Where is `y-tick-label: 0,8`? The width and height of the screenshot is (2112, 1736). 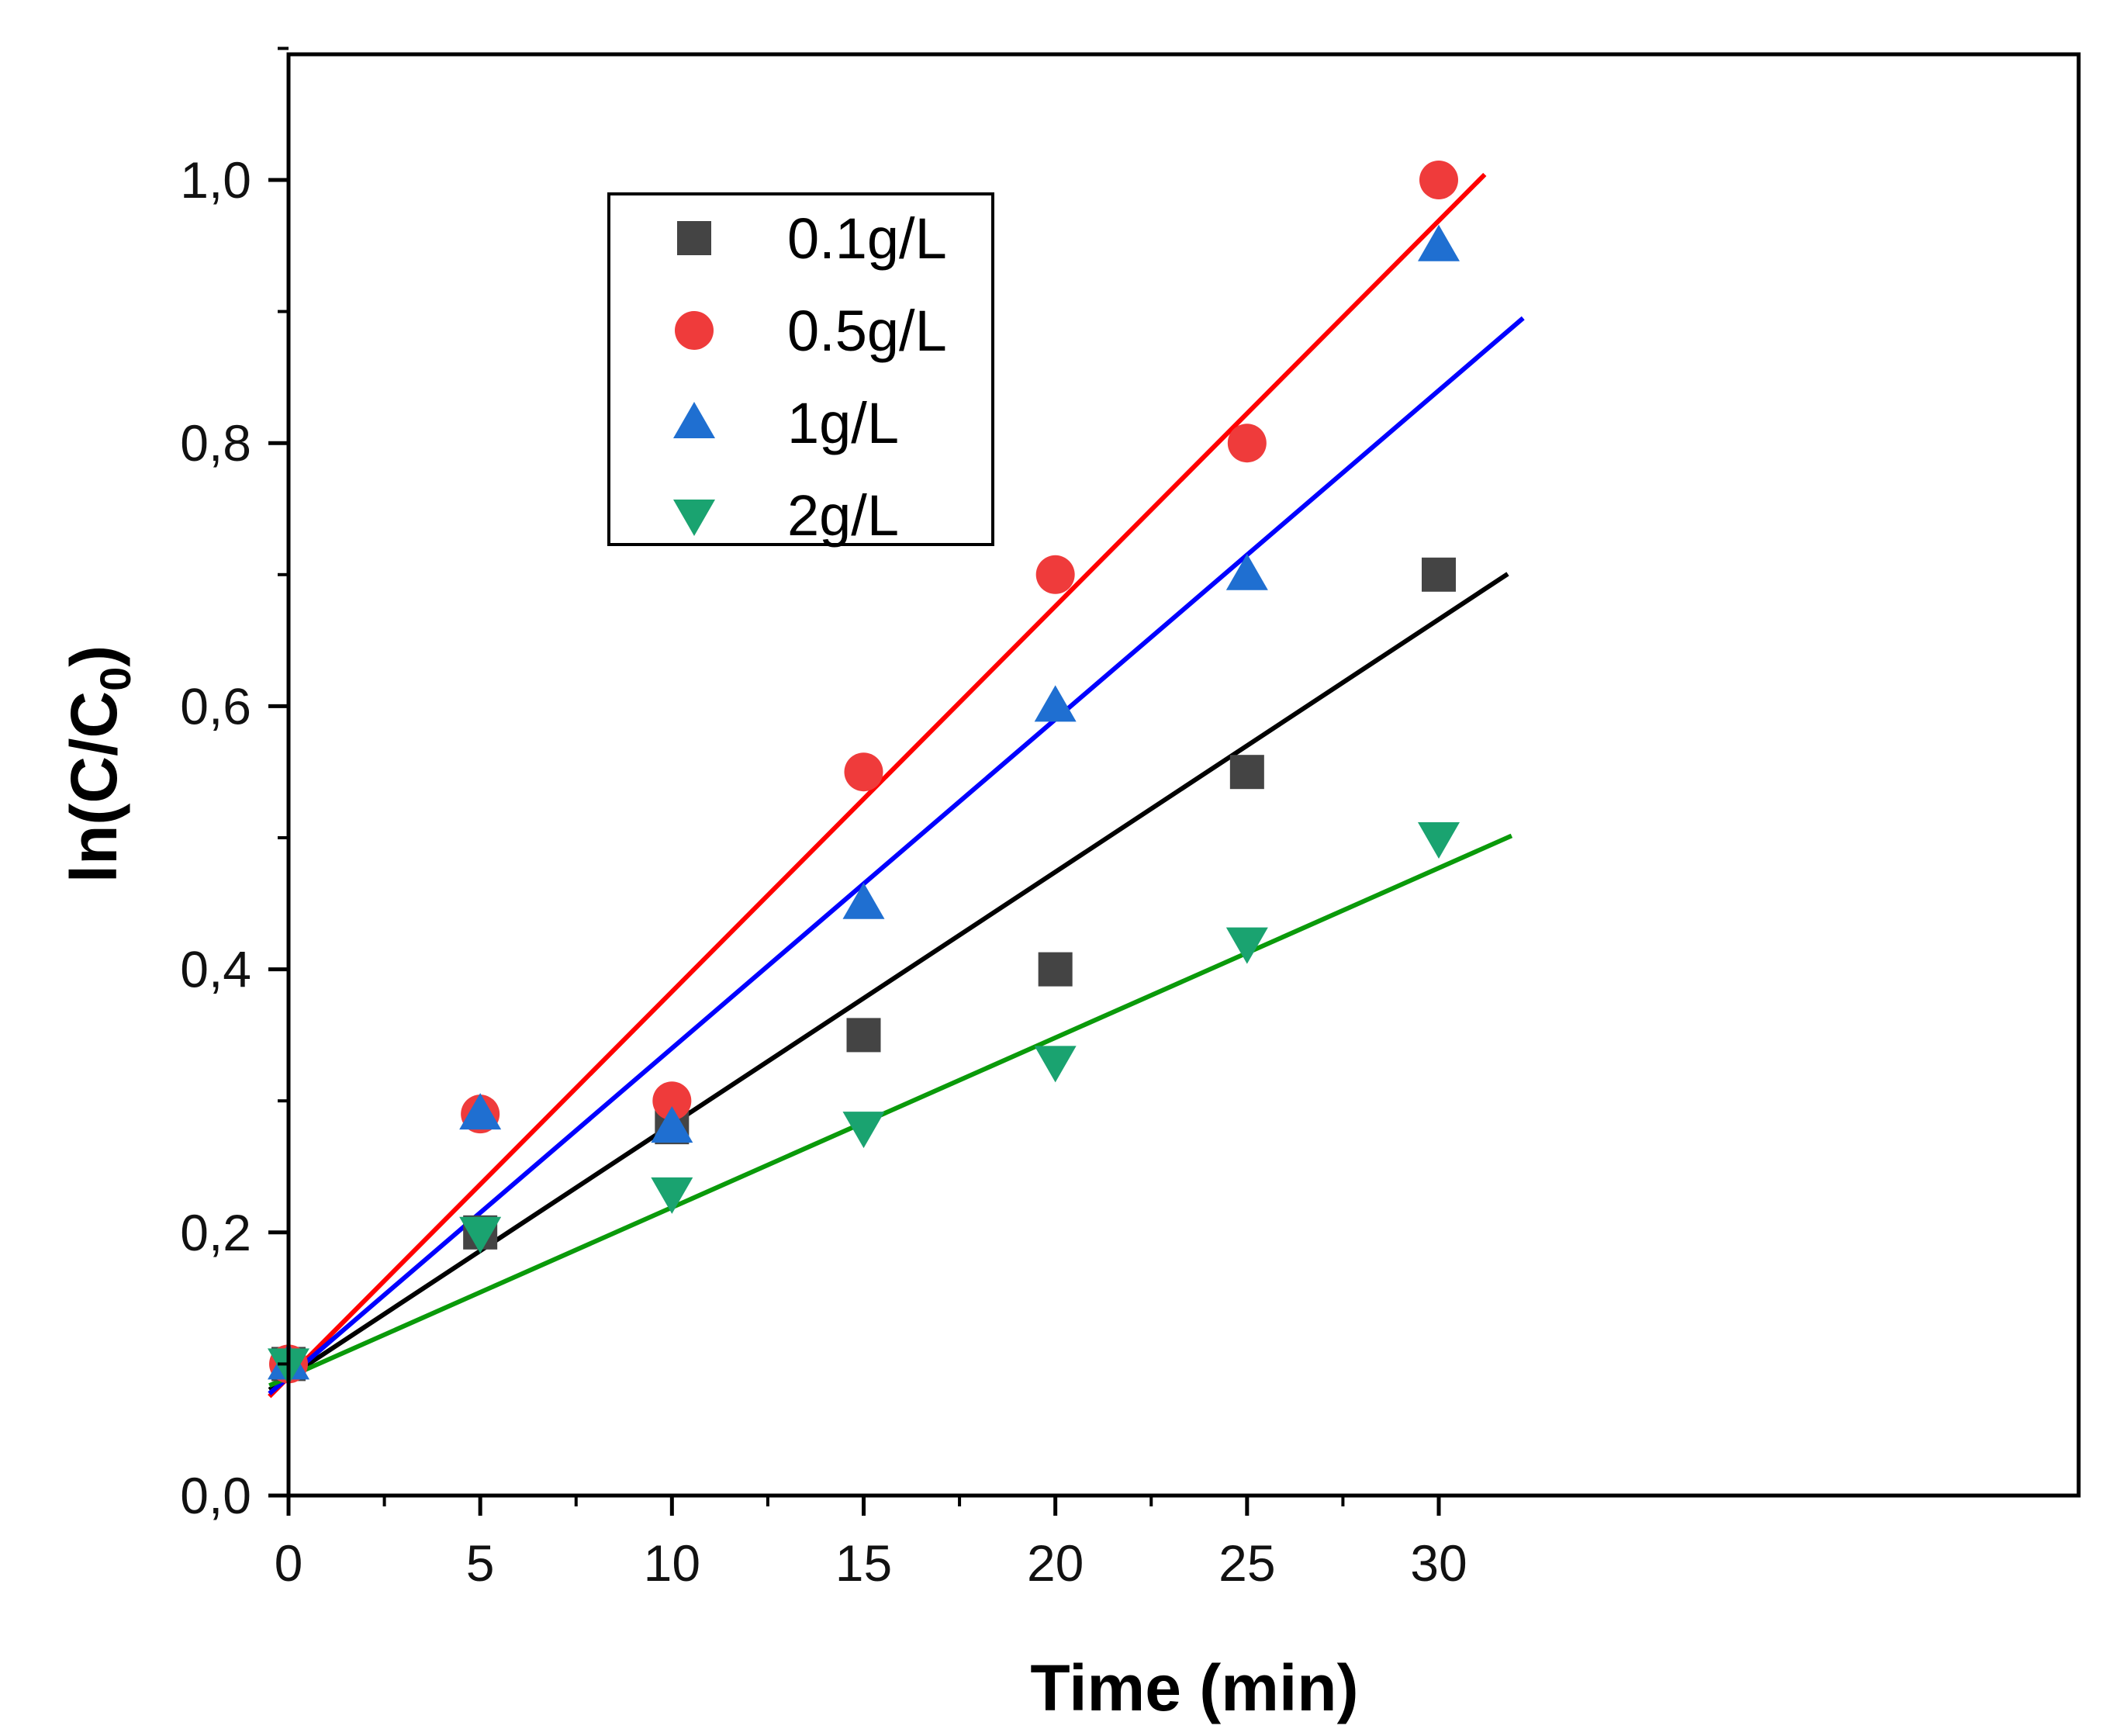 y-tick-label: 0,8 is located at coordinates (215, 443).